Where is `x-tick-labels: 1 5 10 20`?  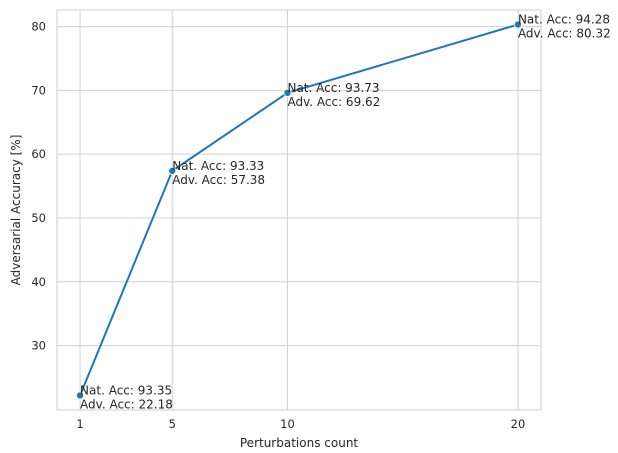 x-tick-labels: 1 5 10 20 is located at coordinates (300, 424).